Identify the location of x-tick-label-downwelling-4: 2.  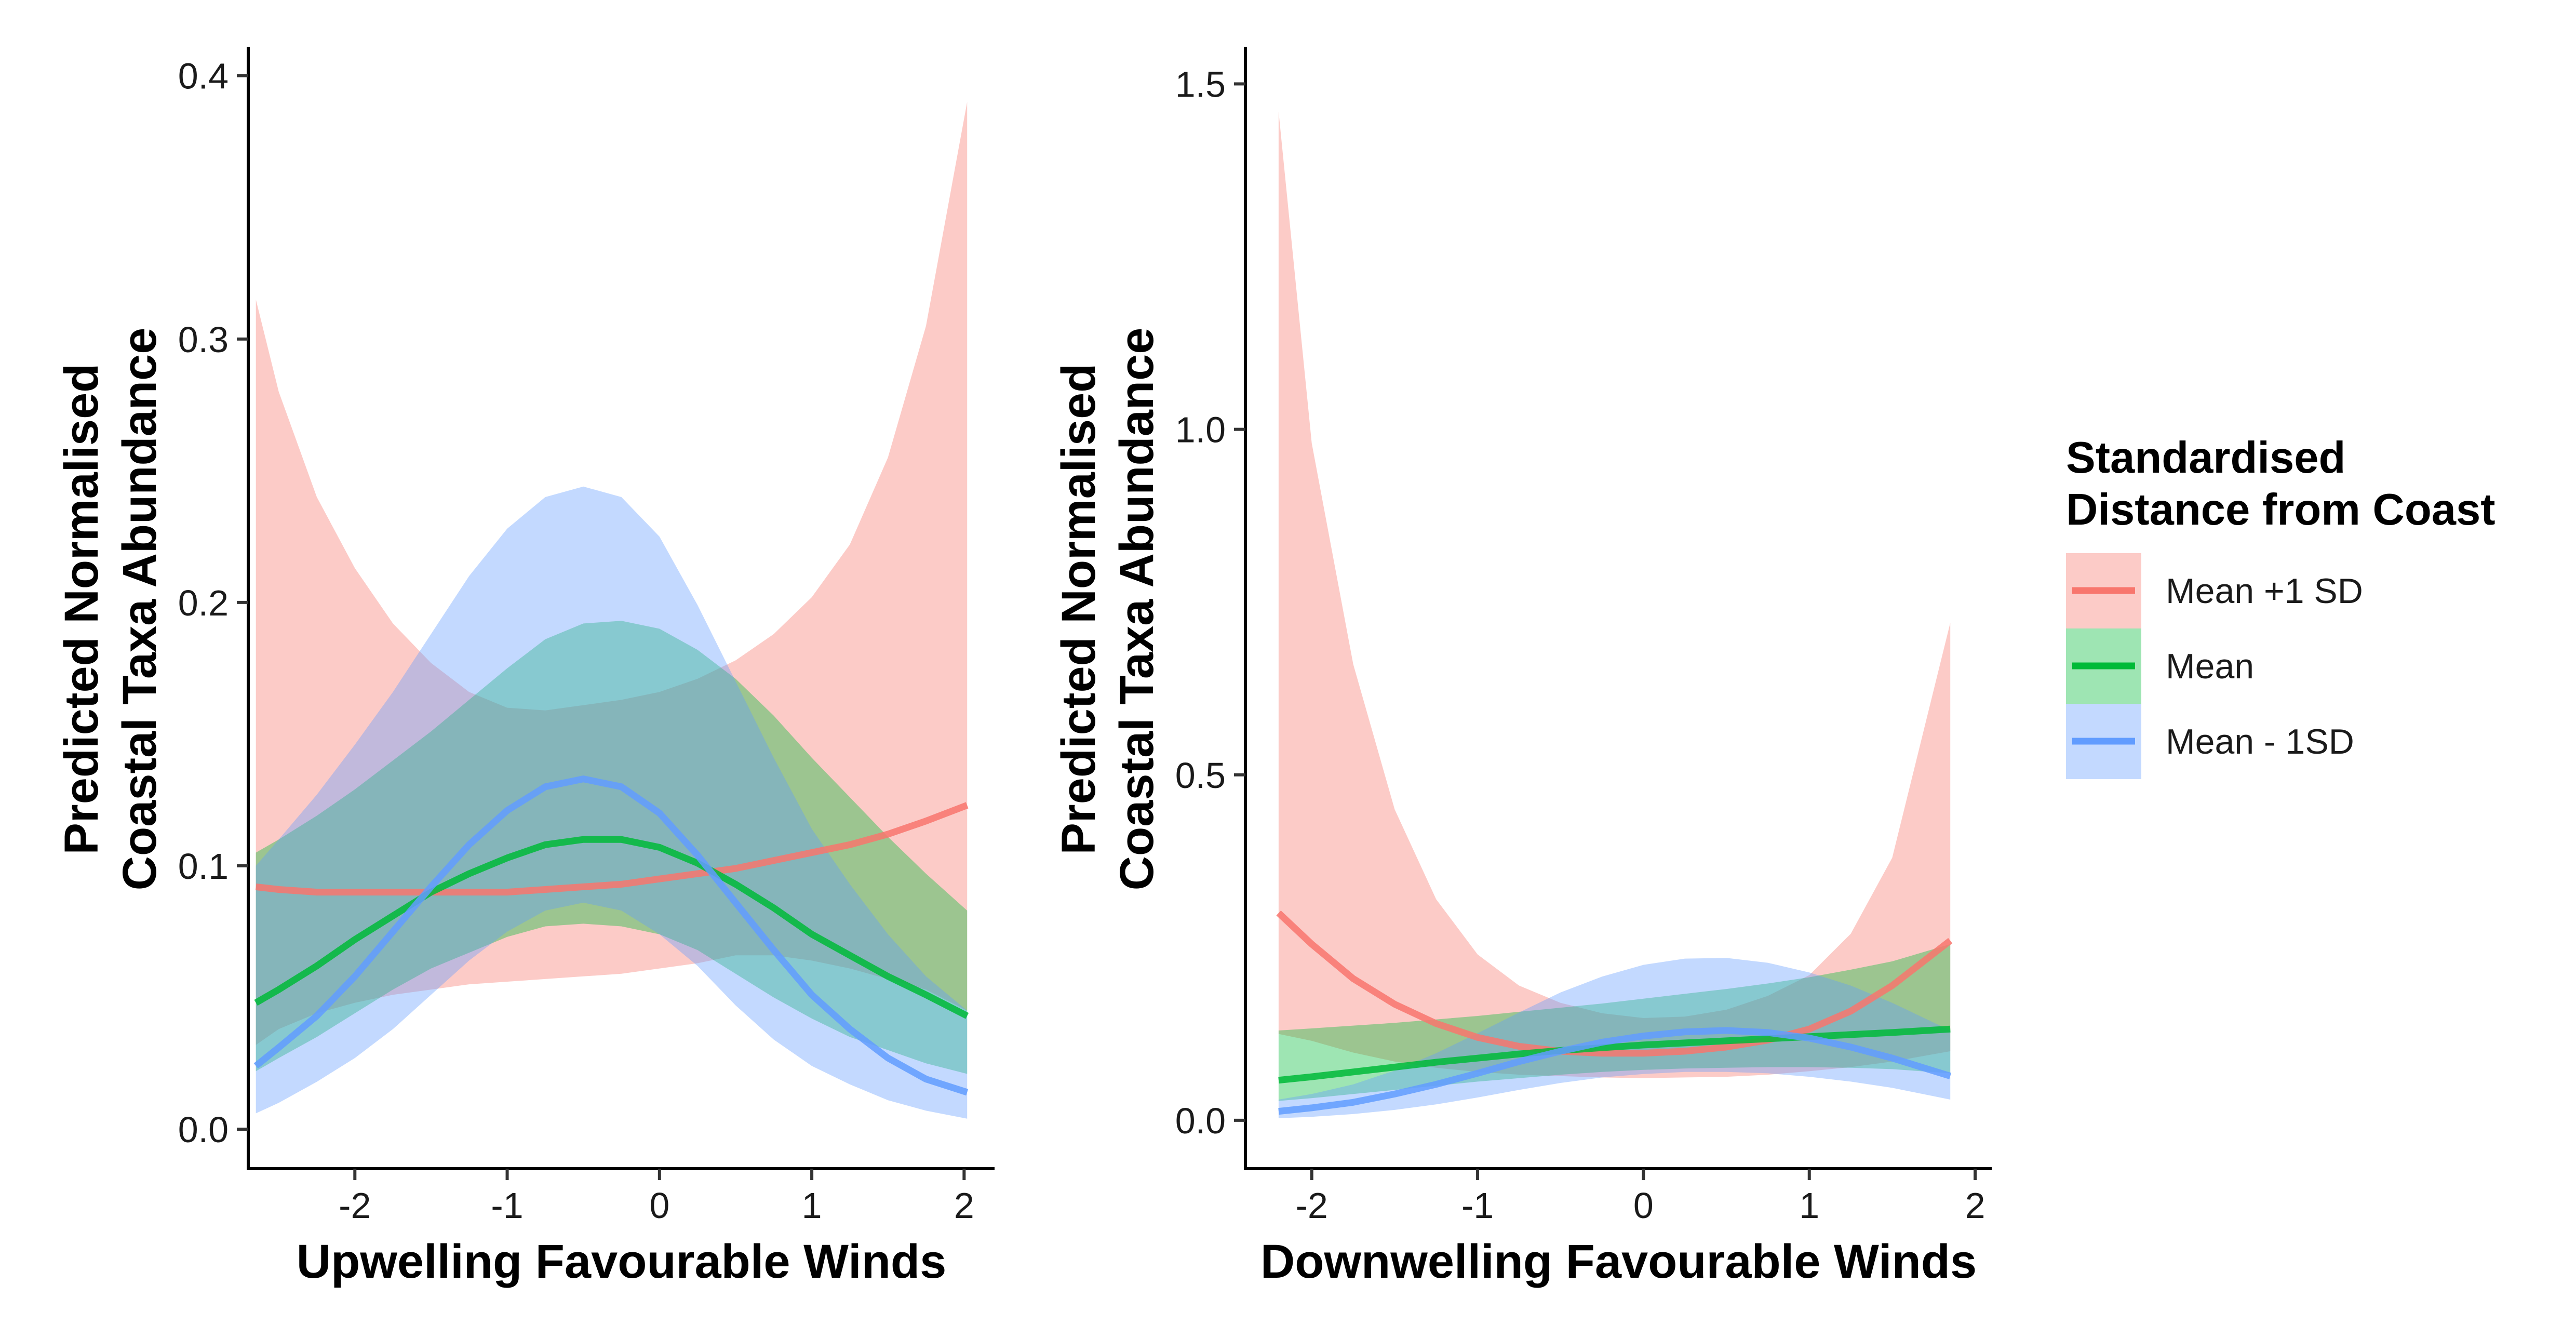
(1975, 1206).